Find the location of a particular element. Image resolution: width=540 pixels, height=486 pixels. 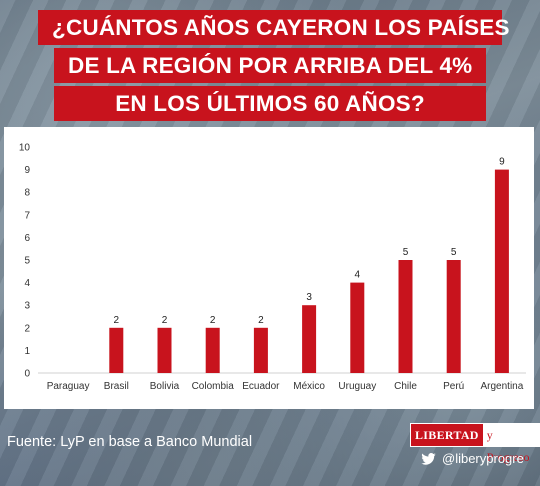

category-label: Uruguay is located at coordinates (357, 386).